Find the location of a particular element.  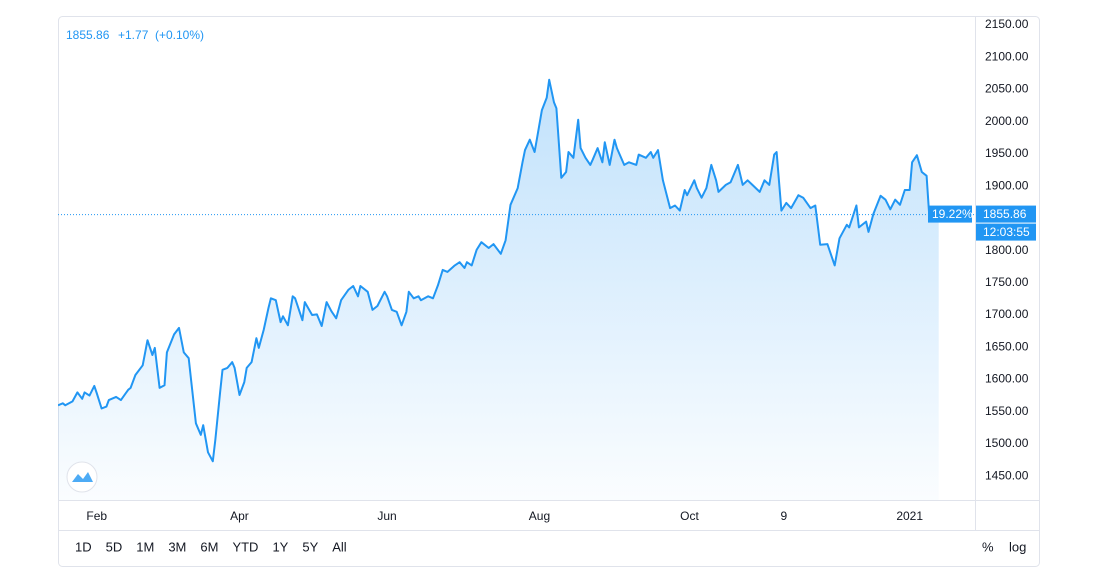

x-tick-label: 2021 is located at coordinates (909, 516).